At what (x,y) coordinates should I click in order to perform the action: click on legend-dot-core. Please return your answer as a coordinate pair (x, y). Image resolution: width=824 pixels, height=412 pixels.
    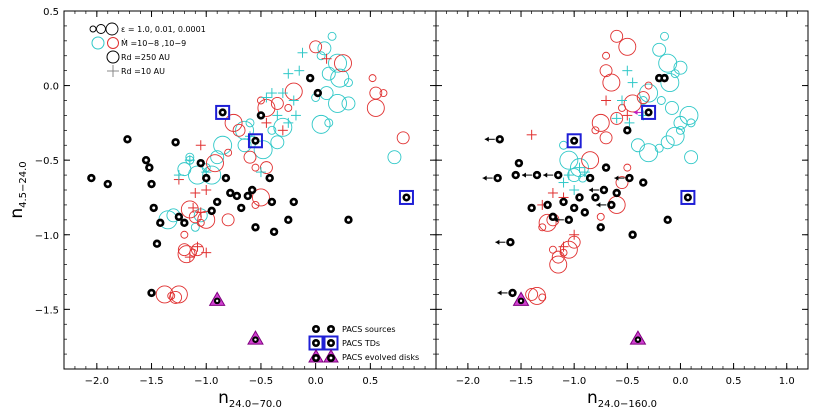
    Looking at the image, I should click on (316, 343).